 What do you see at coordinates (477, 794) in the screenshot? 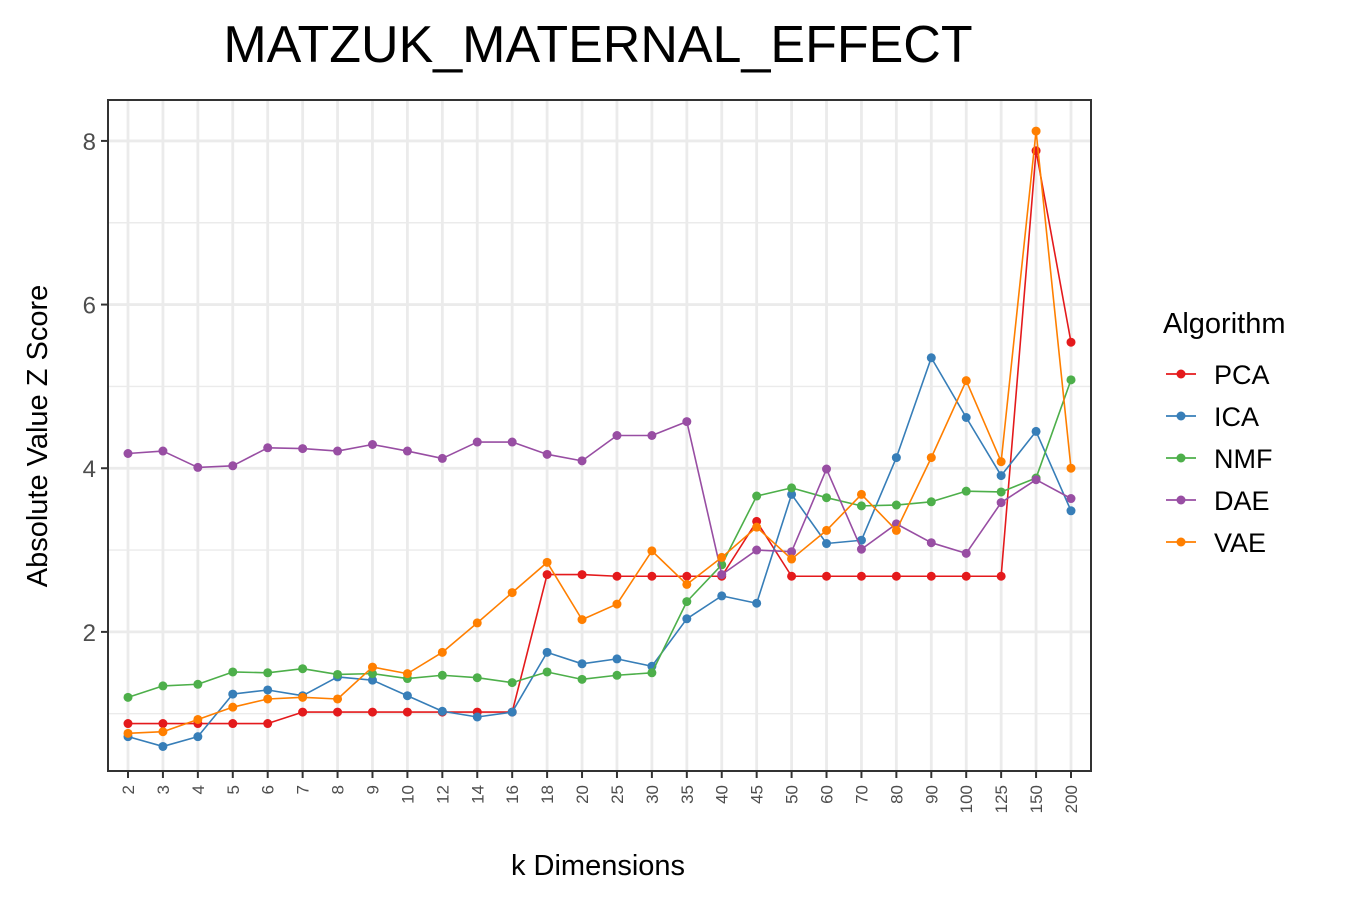
I see `x-tick-label: 14` at bounding box center [477, 794].